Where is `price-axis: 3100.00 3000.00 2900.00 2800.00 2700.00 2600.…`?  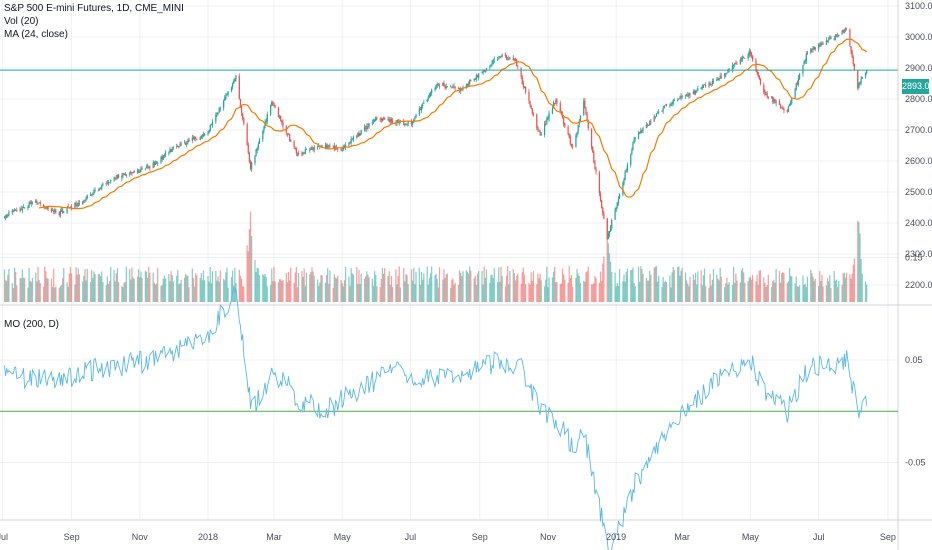 price-axis: 3100.00 3000.00 2900.00 2800.00 2700.00 2600.… is located at coordinates (918, 145).